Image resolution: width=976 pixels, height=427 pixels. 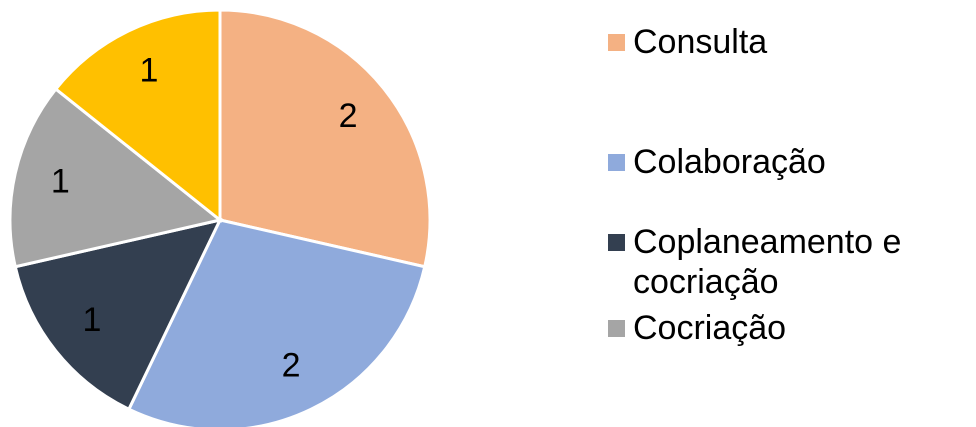 I want to click on legend-label: Coplaneamento e cocriação, so click(x=767, y=262).